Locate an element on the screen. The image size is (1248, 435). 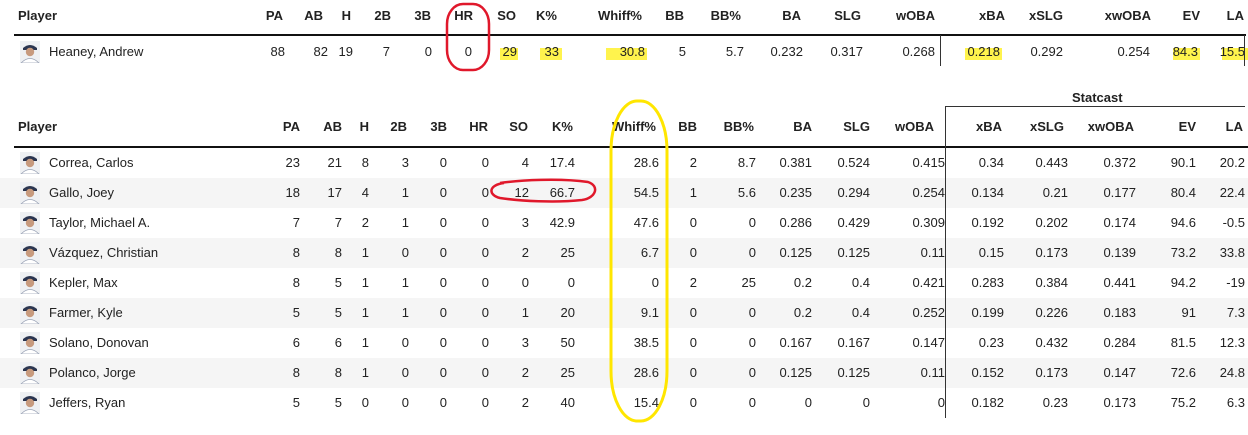
cell-xba: 0.199 is located at coordinates (987, 312).